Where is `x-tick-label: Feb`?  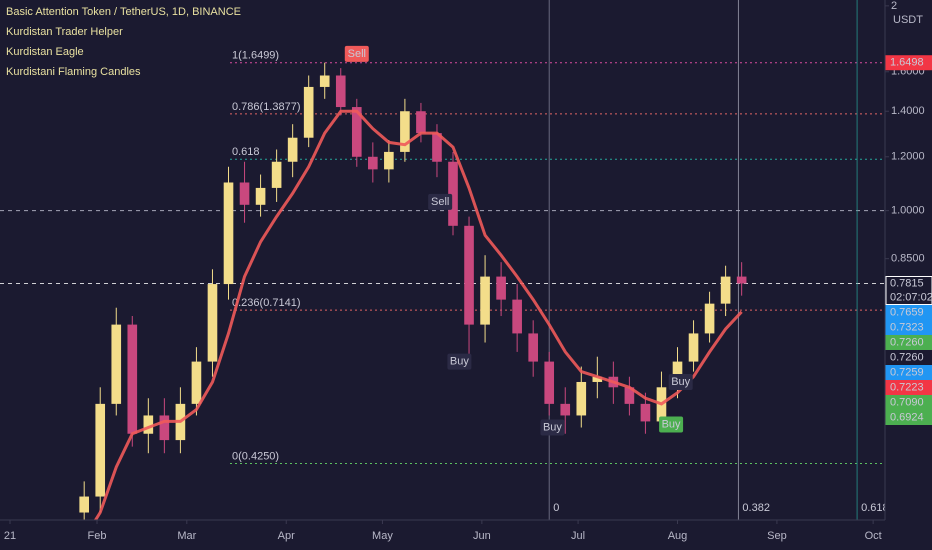
x-tick-label: Feb is located at coordinates (97, 536).